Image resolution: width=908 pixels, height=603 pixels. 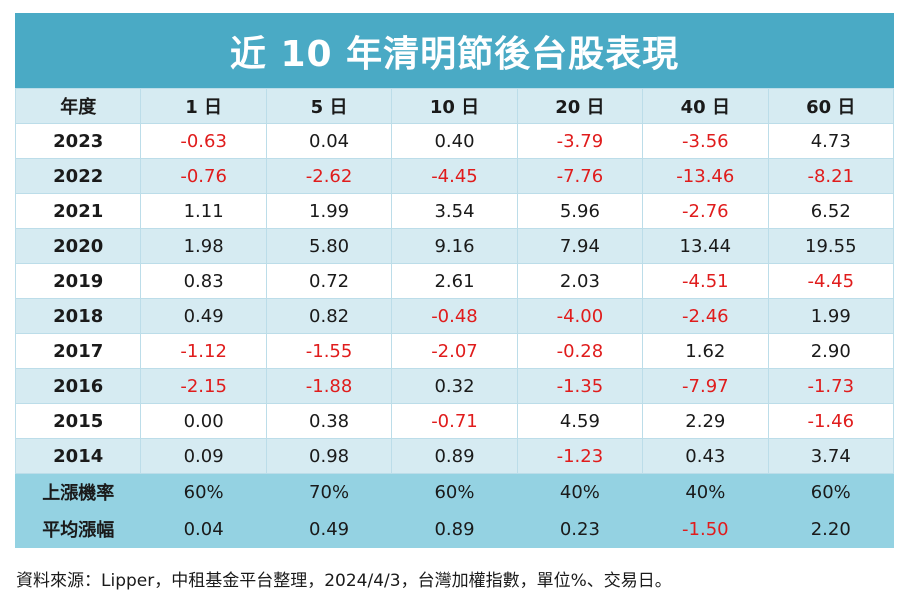 I want to click on table-cell: -0.28, so click(x=580, y=351).